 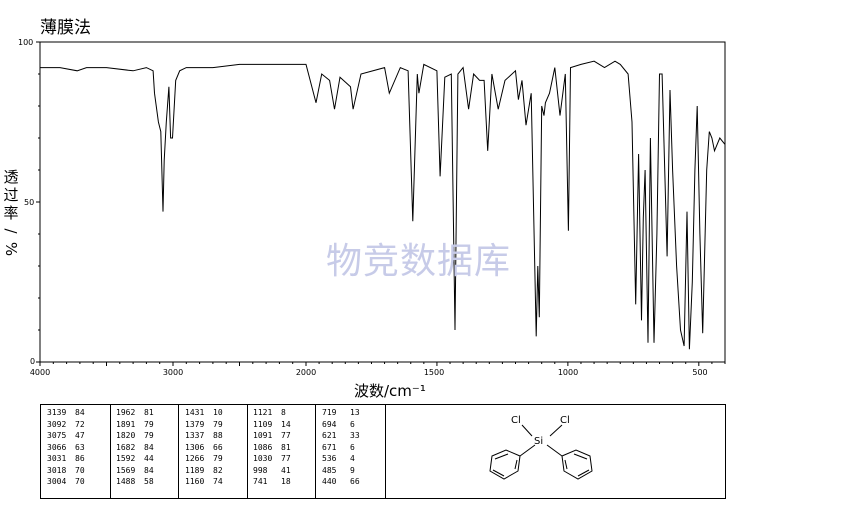 I want to click on peak-row: 3092 72, so click(x=66, y=425).